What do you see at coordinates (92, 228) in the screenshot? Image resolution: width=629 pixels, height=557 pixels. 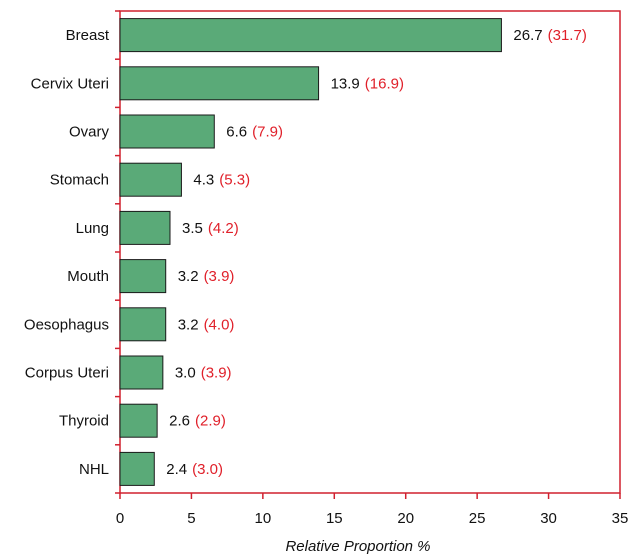 I see `category-label: Lung` at bounding box center [92, 228].